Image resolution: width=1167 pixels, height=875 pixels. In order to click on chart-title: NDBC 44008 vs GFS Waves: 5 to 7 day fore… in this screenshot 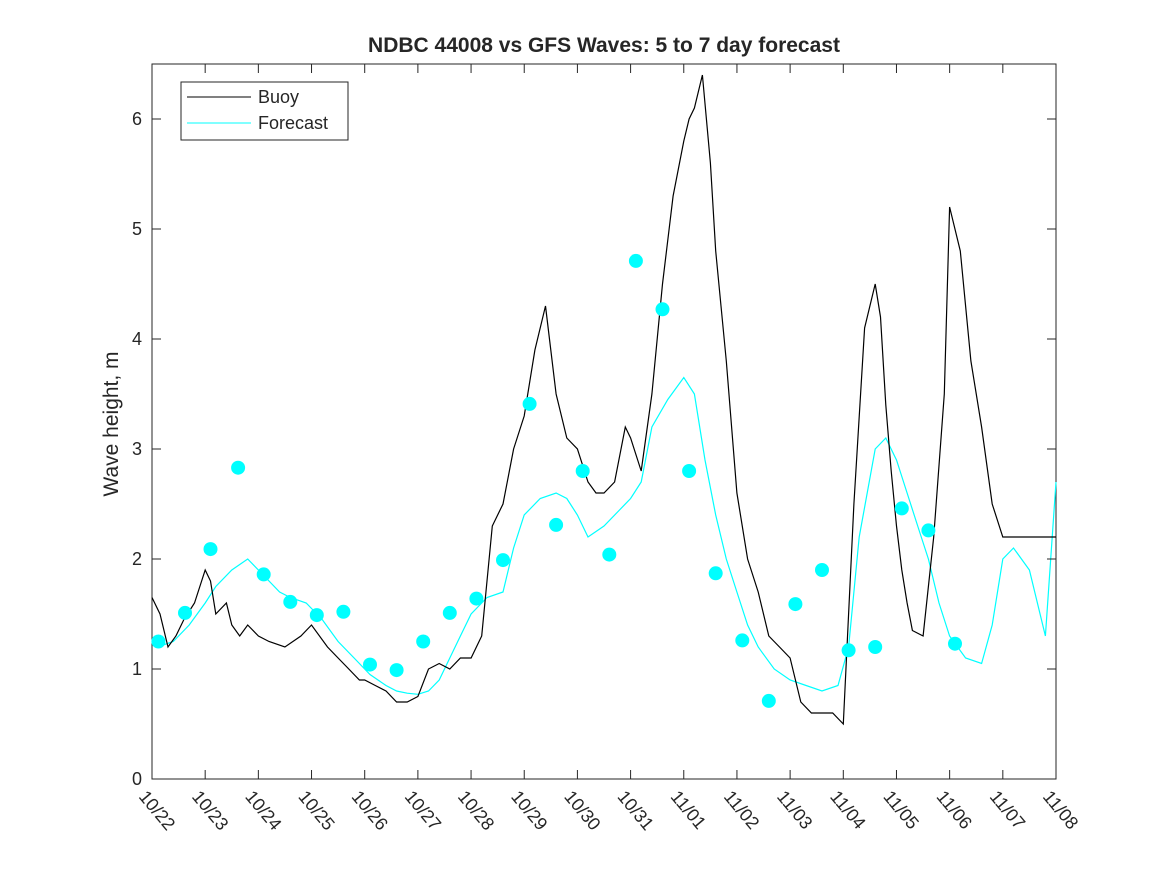, I will do `click(604, 45)`.